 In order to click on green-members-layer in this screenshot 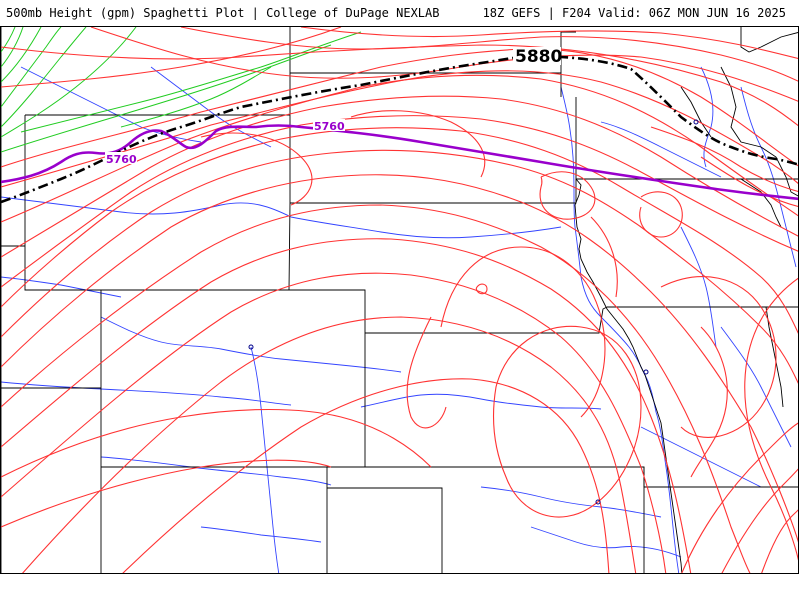, I will do `click(181, 90)`.